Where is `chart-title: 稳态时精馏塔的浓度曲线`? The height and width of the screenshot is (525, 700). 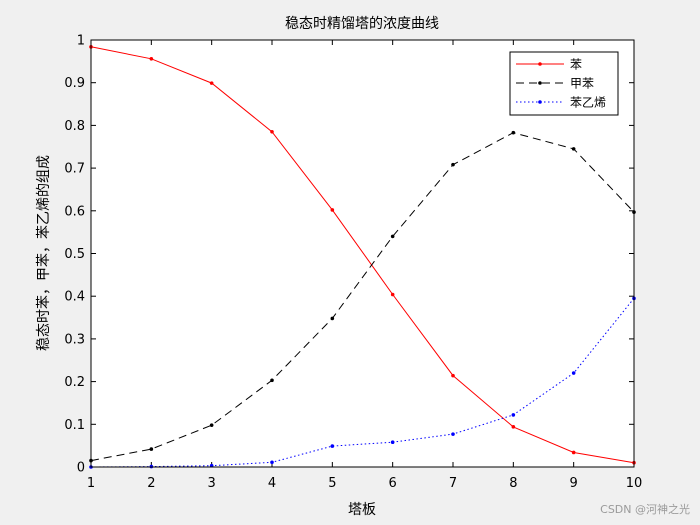
chart-title: 稳态时精馏塔的浓度曲线 is located at coordinates (362, 24).